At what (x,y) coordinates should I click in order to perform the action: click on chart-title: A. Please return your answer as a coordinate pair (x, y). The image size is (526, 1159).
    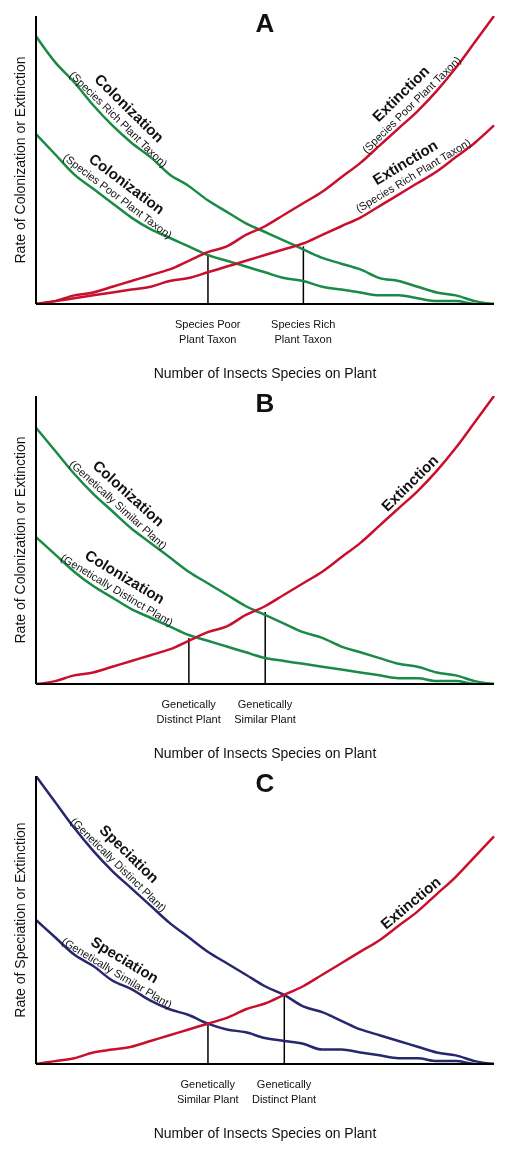
    Looking at the image, I should click on (265, 23).